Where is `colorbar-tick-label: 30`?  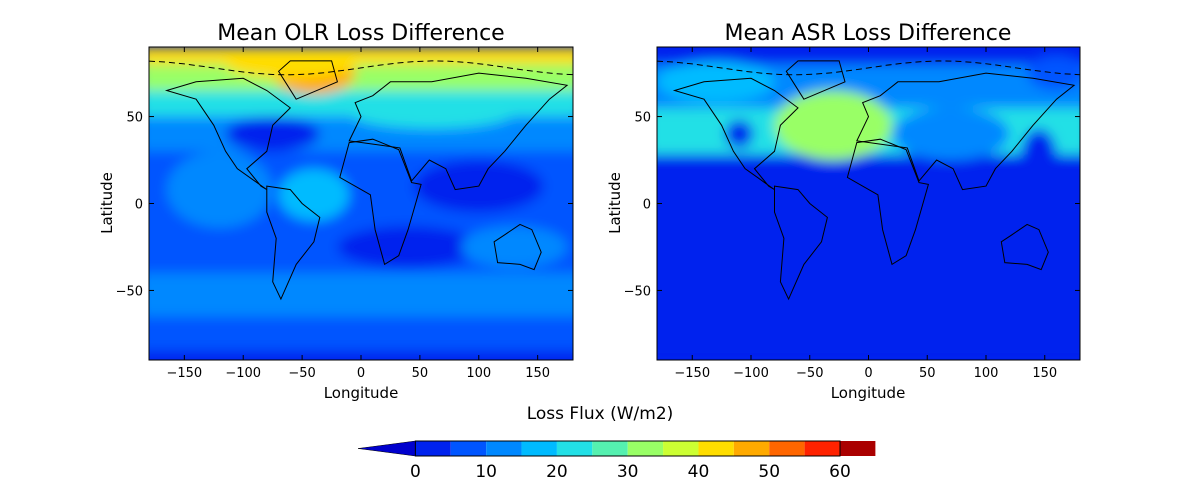 colorbar-tick-label: 30 is located at coordinates (628, 471).